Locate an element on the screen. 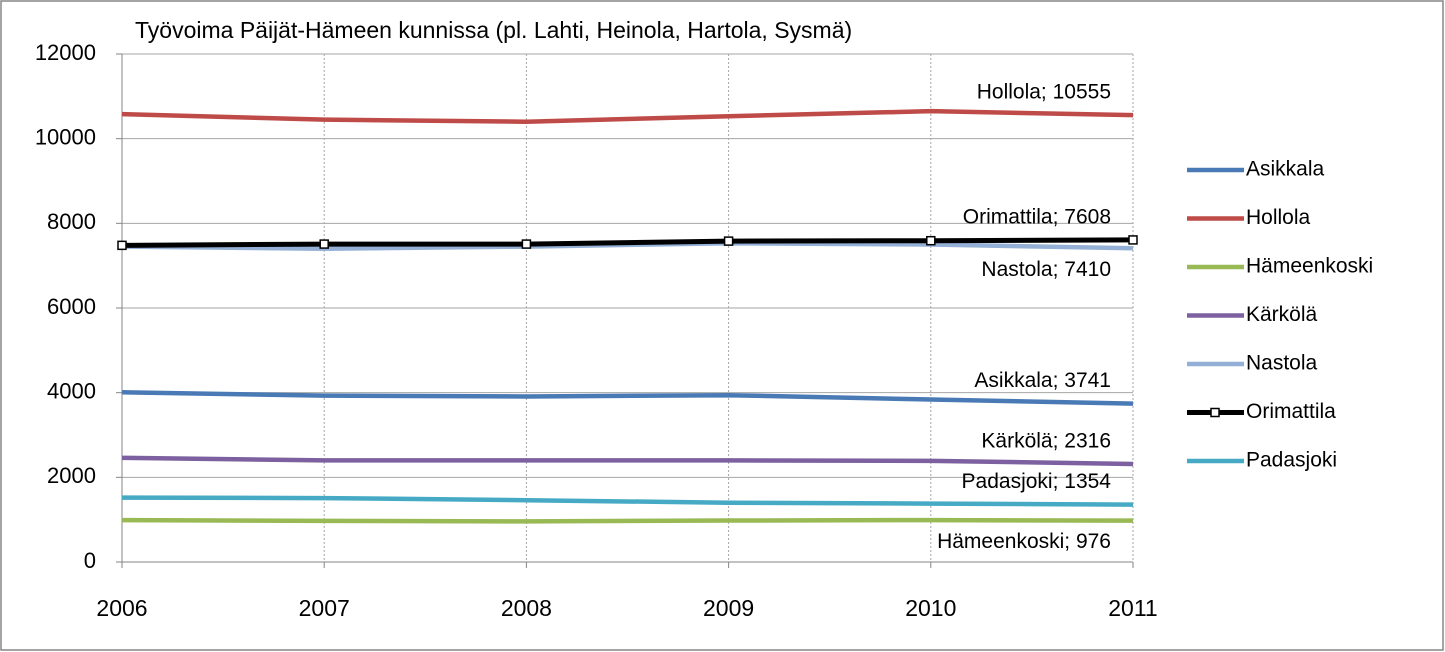  data-label: Hollola; 10555 is located at coordinates (1044, 92).